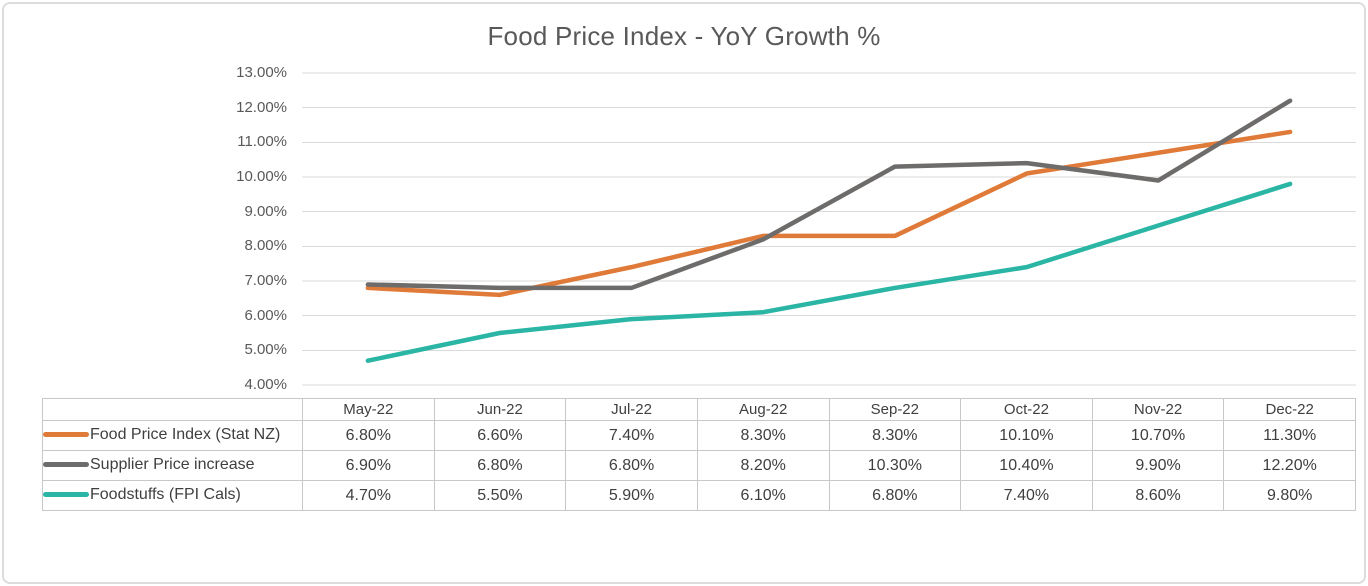 The height and width of the screenshot is (586, 1368). Describe the element at coordinates (1289, 409) in the screenshot. I see `month-header-cell: Dec-22` at that location.